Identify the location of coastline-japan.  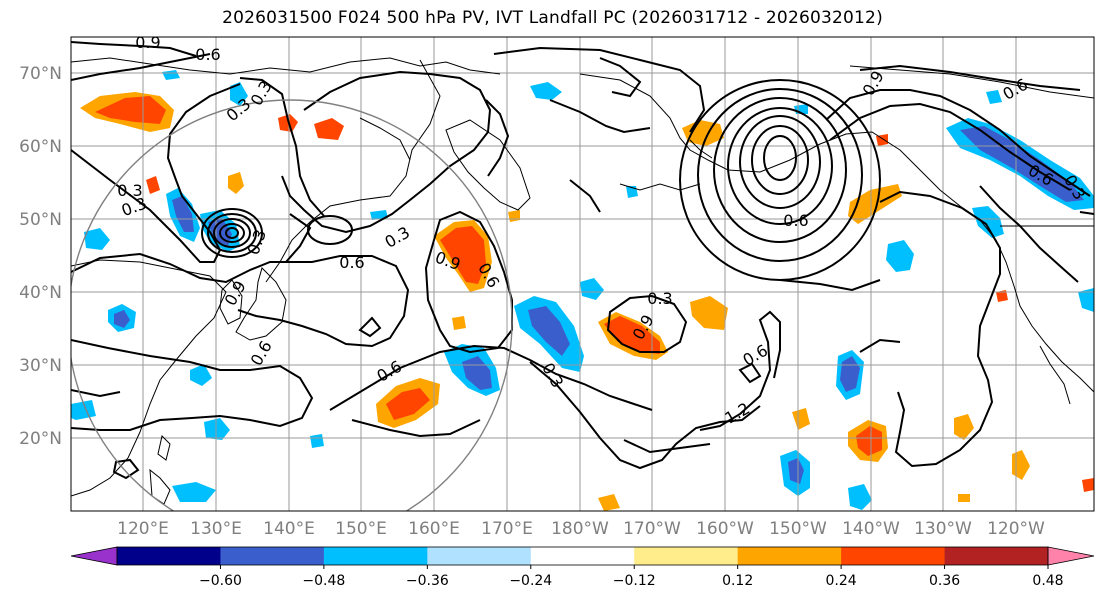
(261, 304).